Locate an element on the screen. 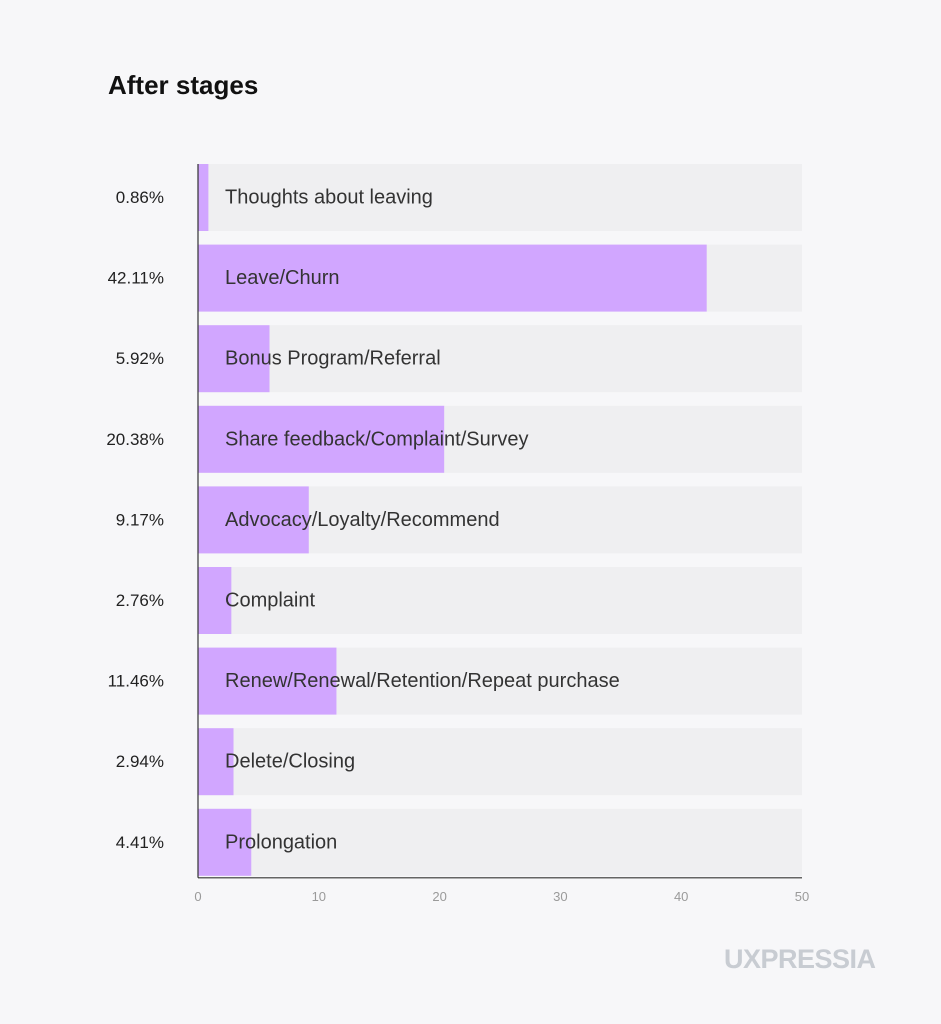  category-label: Share feedback/Complaint/Survey is located at coordinates (377, 439).